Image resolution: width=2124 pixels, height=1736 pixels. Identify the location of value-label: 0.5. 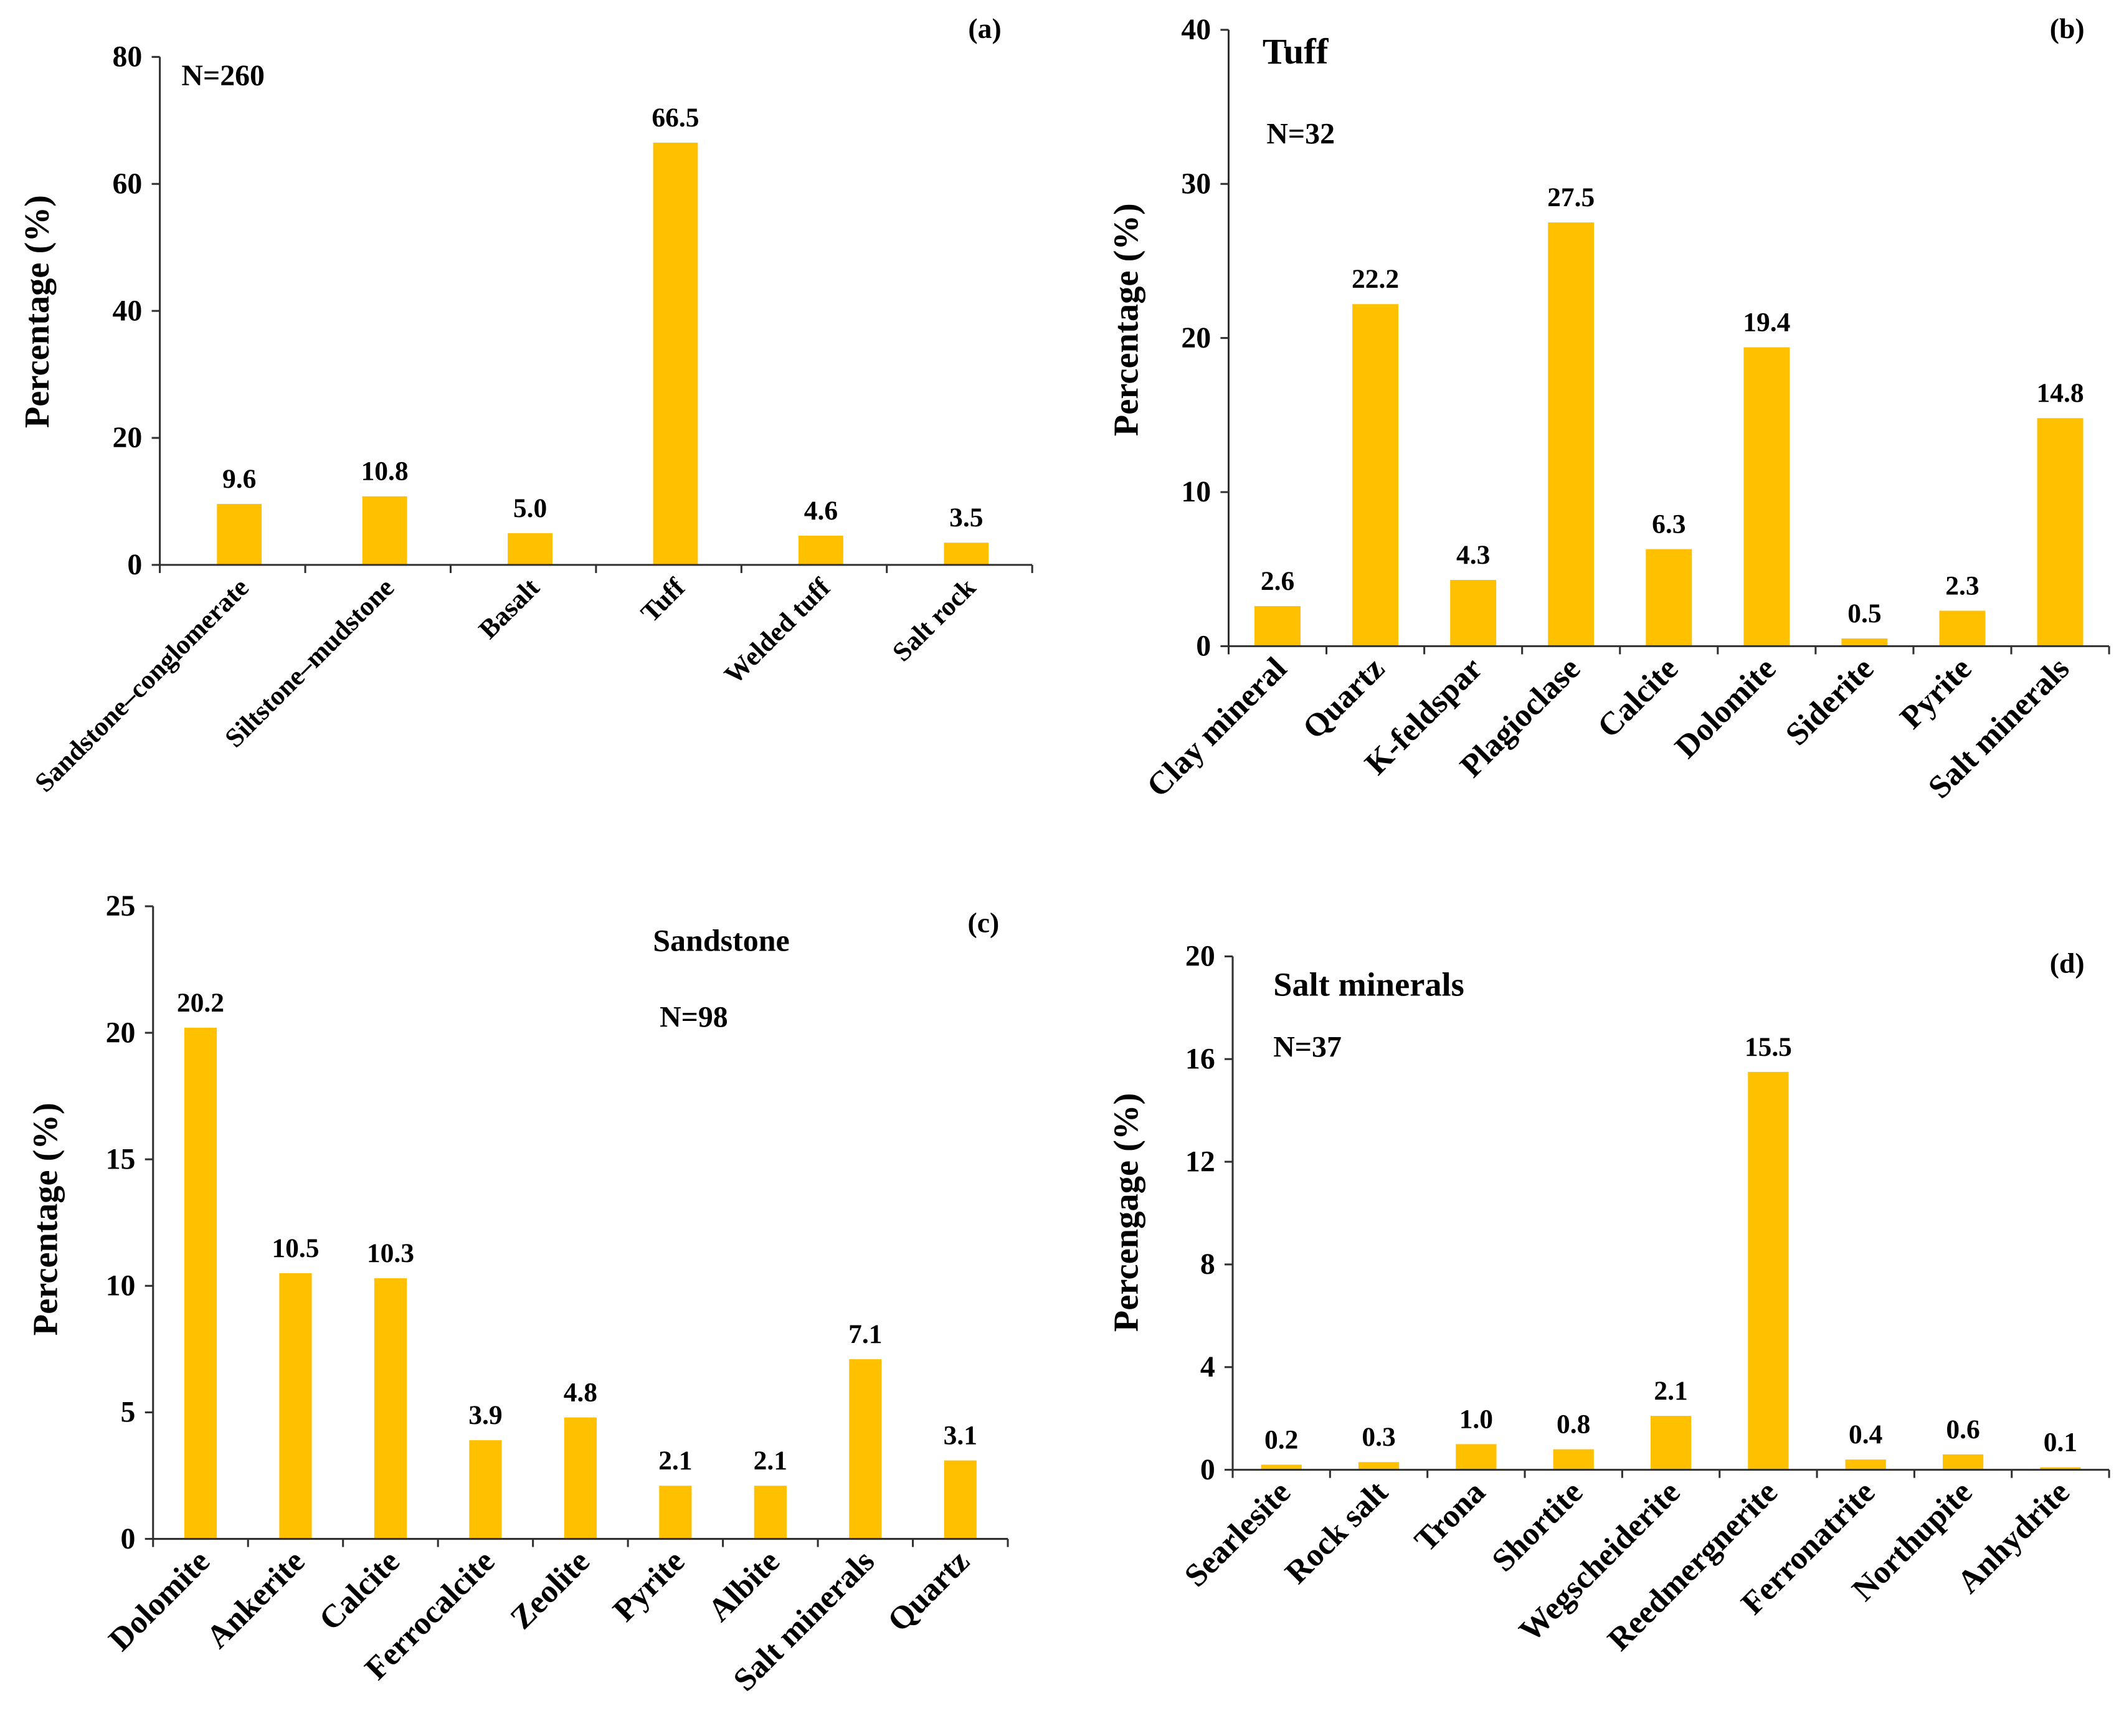
(1864, 613).